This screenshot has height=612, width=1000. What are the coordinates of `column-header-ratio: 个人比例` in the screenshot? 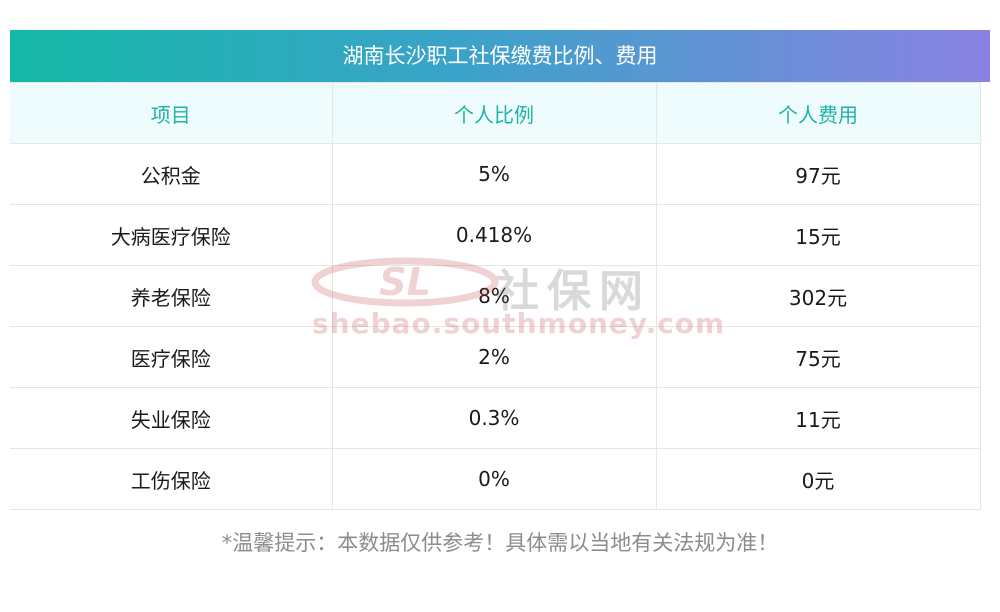 It's located at (494, 113).